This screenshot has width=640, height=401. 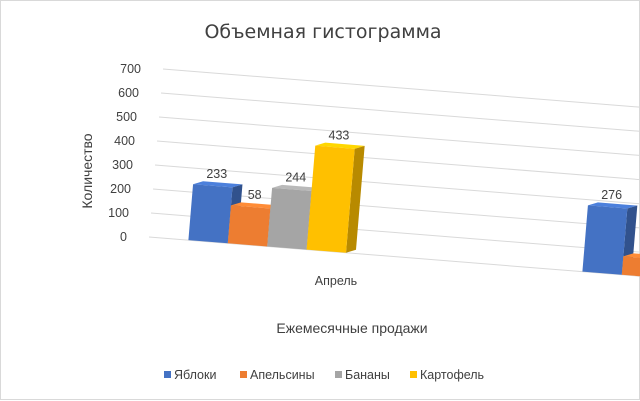 What do you see at coordinates (128, 93) in the screenshot?
I see `y-tick-label: 600` at bounding box center [128, 93].